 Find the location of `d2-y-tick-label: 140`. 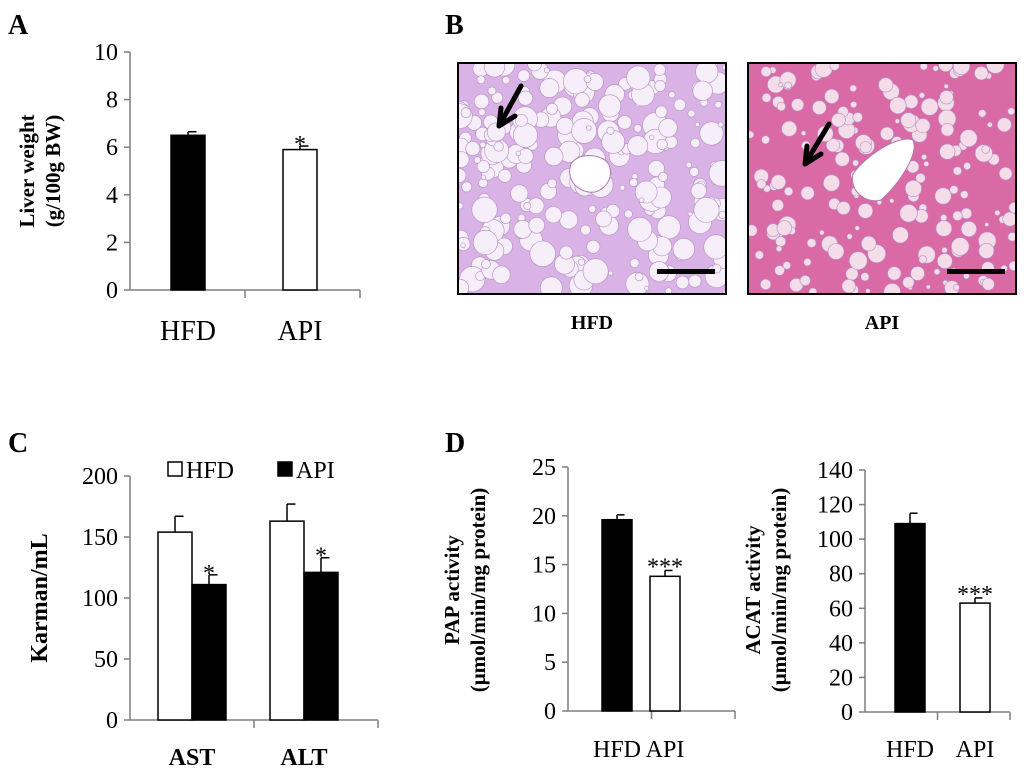

d2-y-tick-label: 140 is located at coordinates (835, 471).